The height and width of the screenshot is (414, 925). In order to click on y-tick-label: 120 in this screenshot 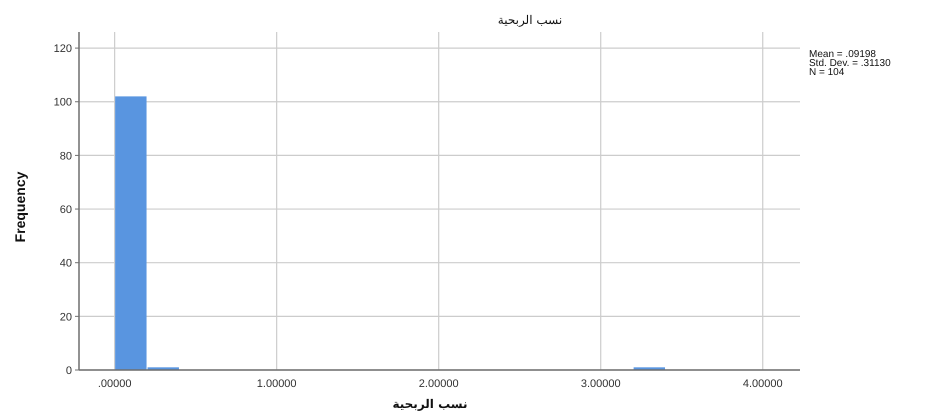, I will do `click(63, 49)`.